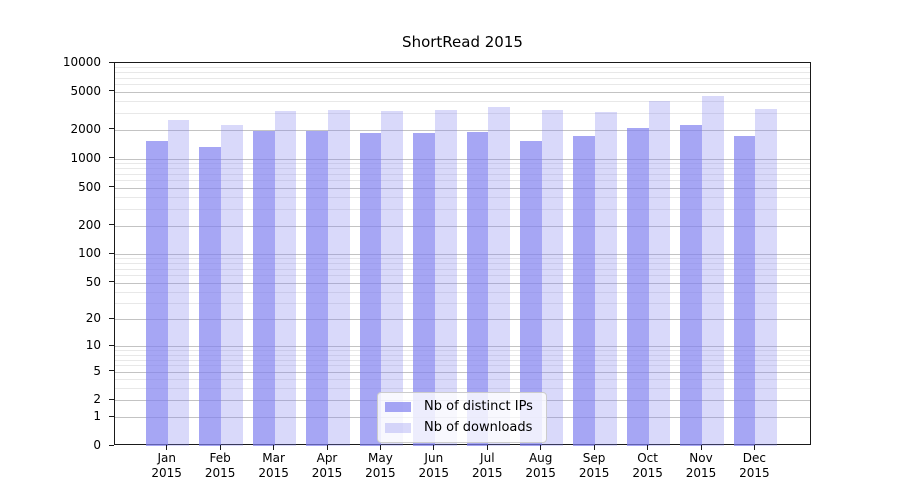 The width and height of the screenshot is (900, 500). Describe the element at coordinates (462, 417) in the screenshot. I see `legend: Nb of distinct IPs Nb of downloads` at that location.